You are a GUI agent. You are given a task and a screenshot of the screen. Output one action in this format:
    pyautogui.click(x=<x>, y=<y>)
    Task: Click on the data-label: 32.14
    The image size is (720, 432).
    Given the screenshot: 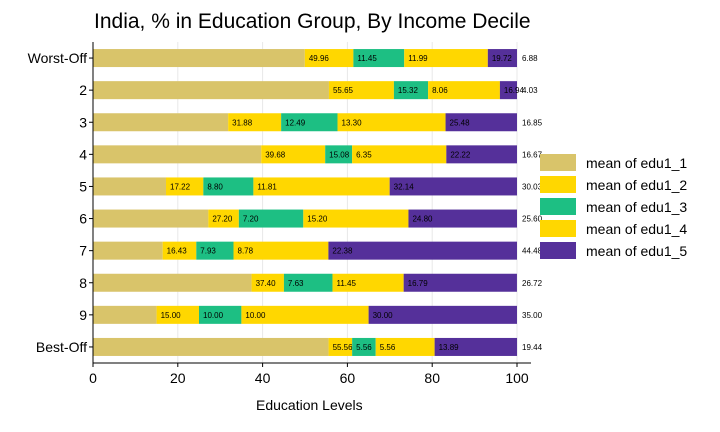 What is the action you would take?
    pyautogui.click(x=404, y=186)
    